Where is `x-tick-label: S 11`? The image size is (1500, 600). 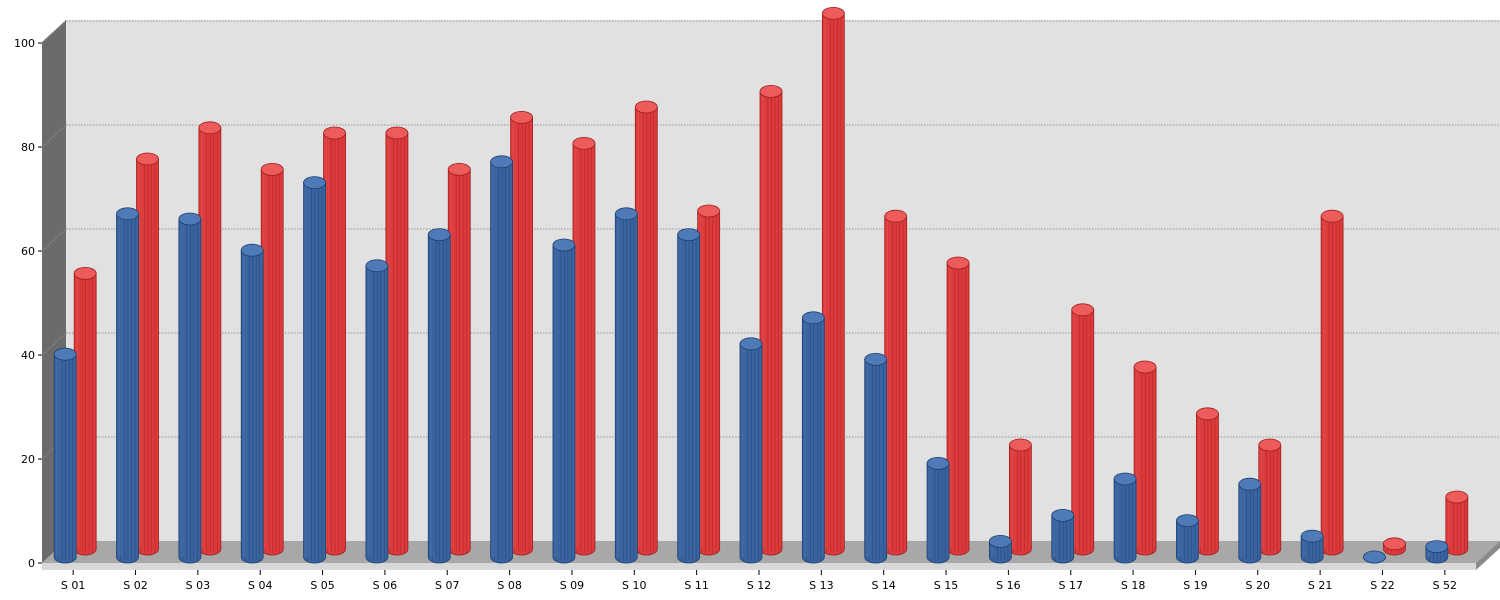
x-tick-label: S 11 is located at coordinates (696, 585).